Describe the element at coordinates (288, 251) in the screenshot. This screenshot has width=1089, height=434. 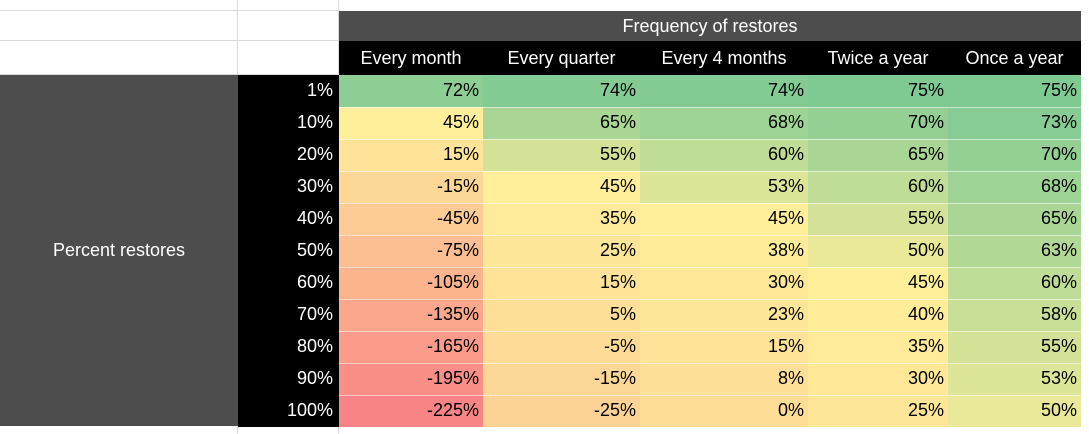
I see `row-header: 50%` at that location.